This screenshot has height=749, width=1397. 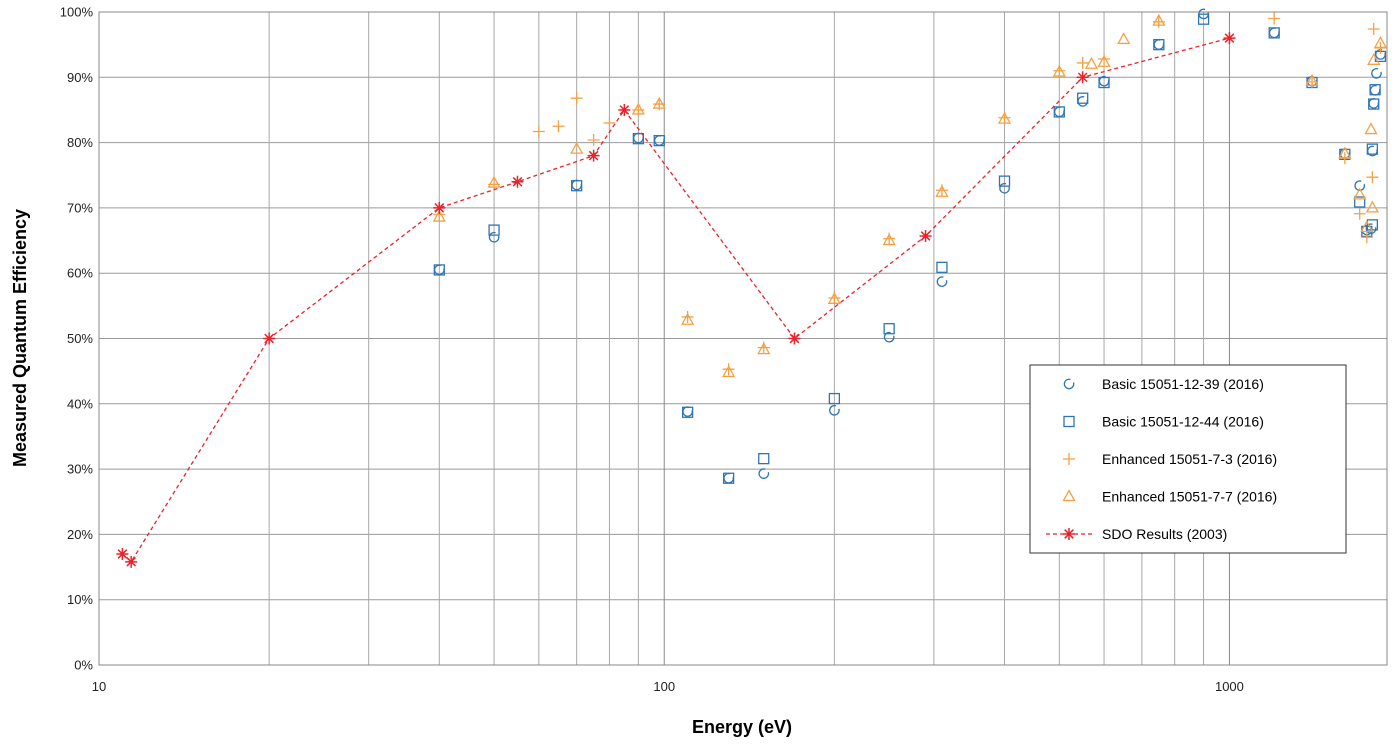 What do you see at coordinates (80, 338) in the screenshot?
I see `y-tick-label-5: 50%` at bounding box center [80, 338].